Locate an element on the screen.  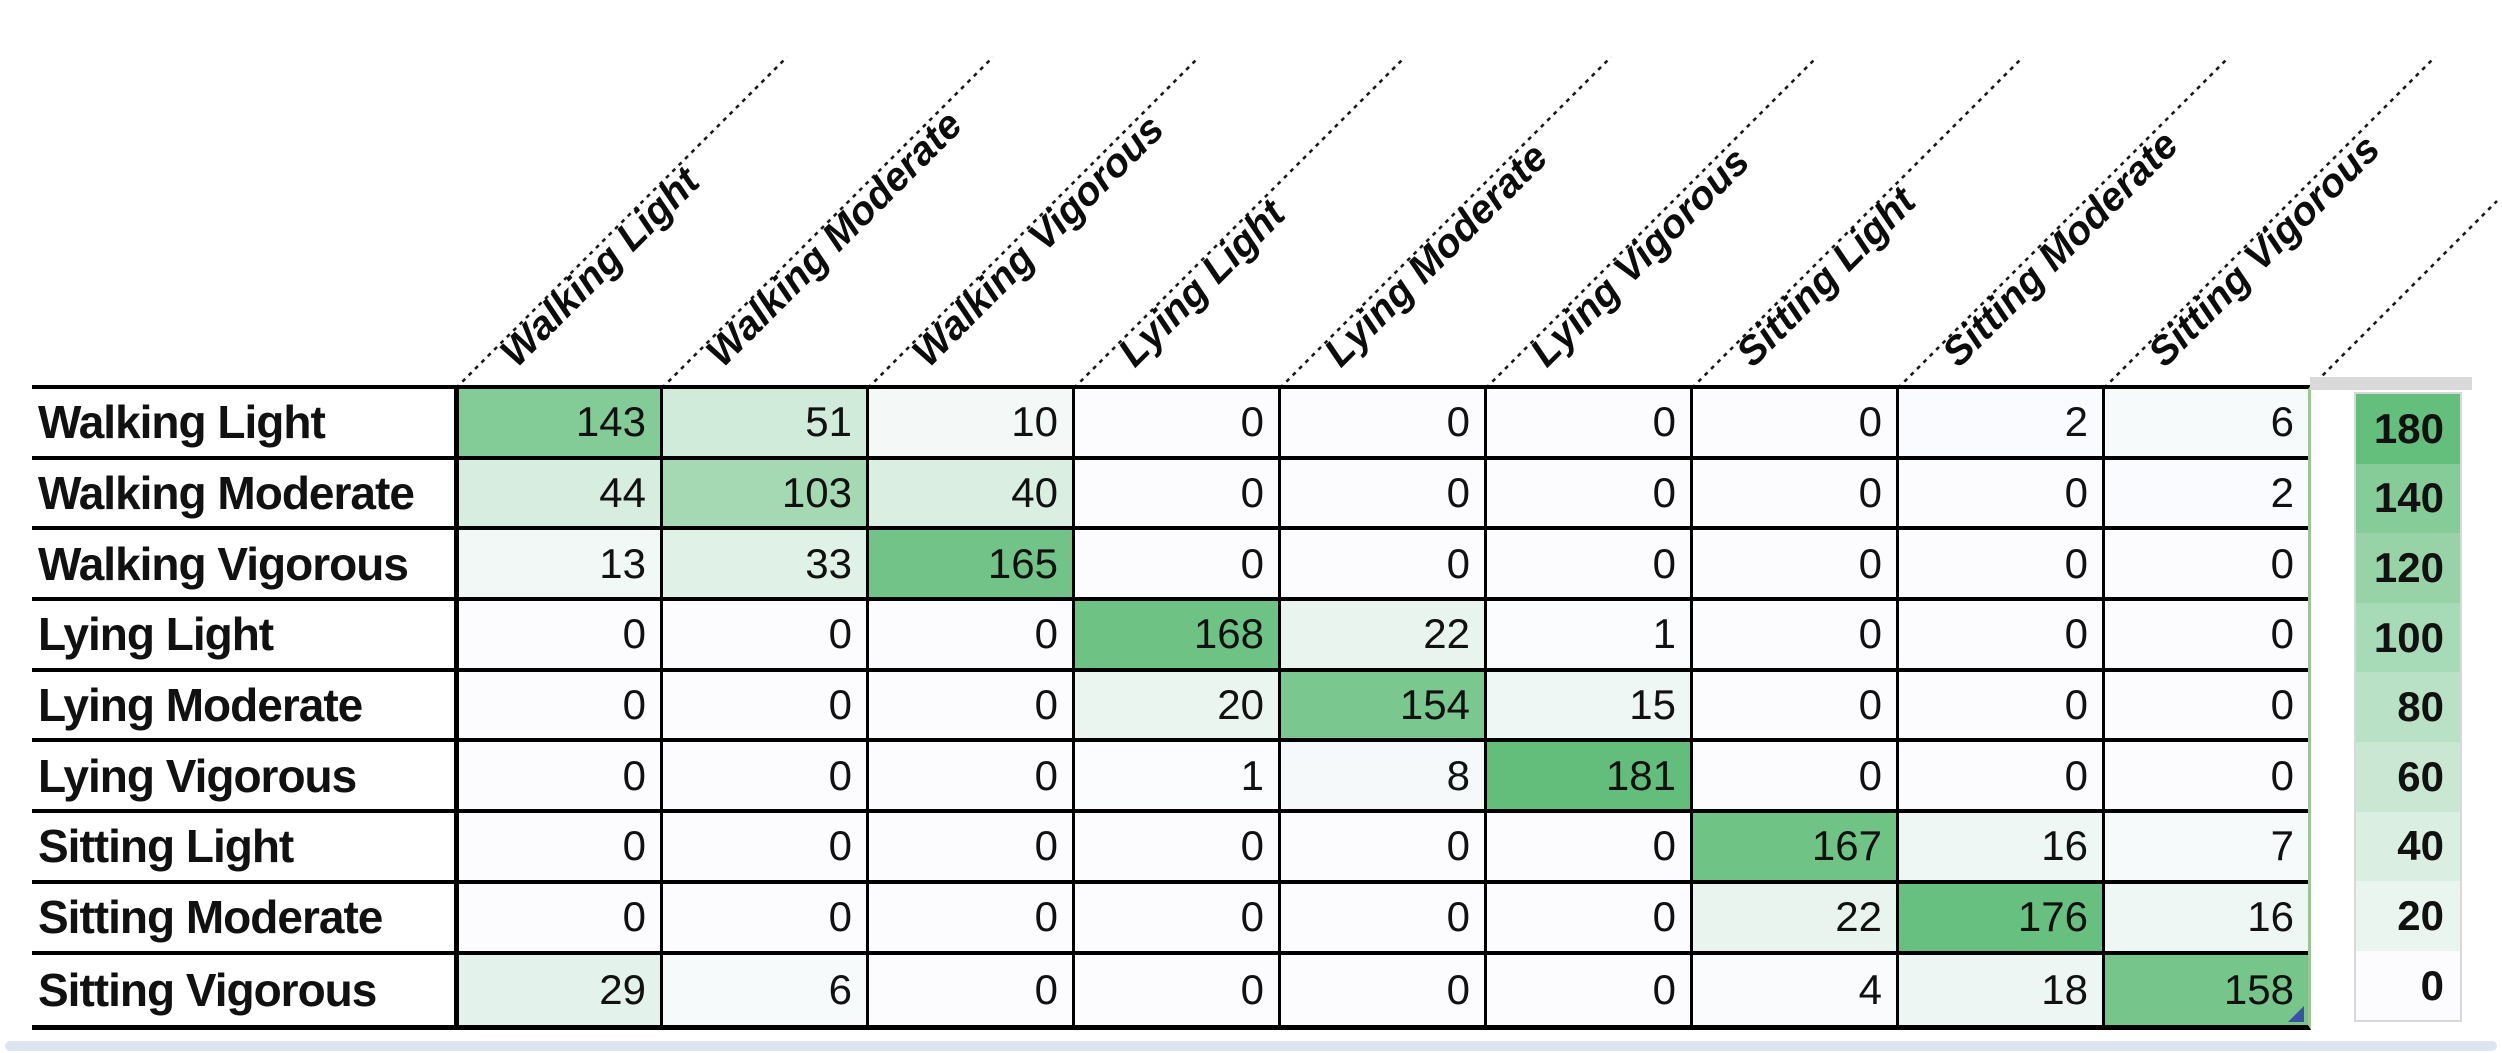
row-header-lying-vigorous: Lying Vigorous is located at coordinates (243, 778).